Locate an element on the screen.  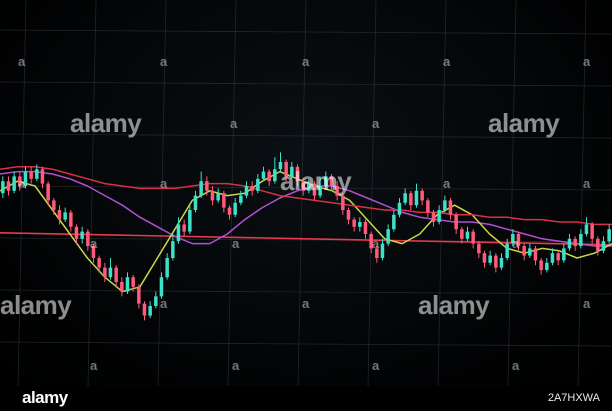
horizontal-price-line is located at coordinates (306, 239).